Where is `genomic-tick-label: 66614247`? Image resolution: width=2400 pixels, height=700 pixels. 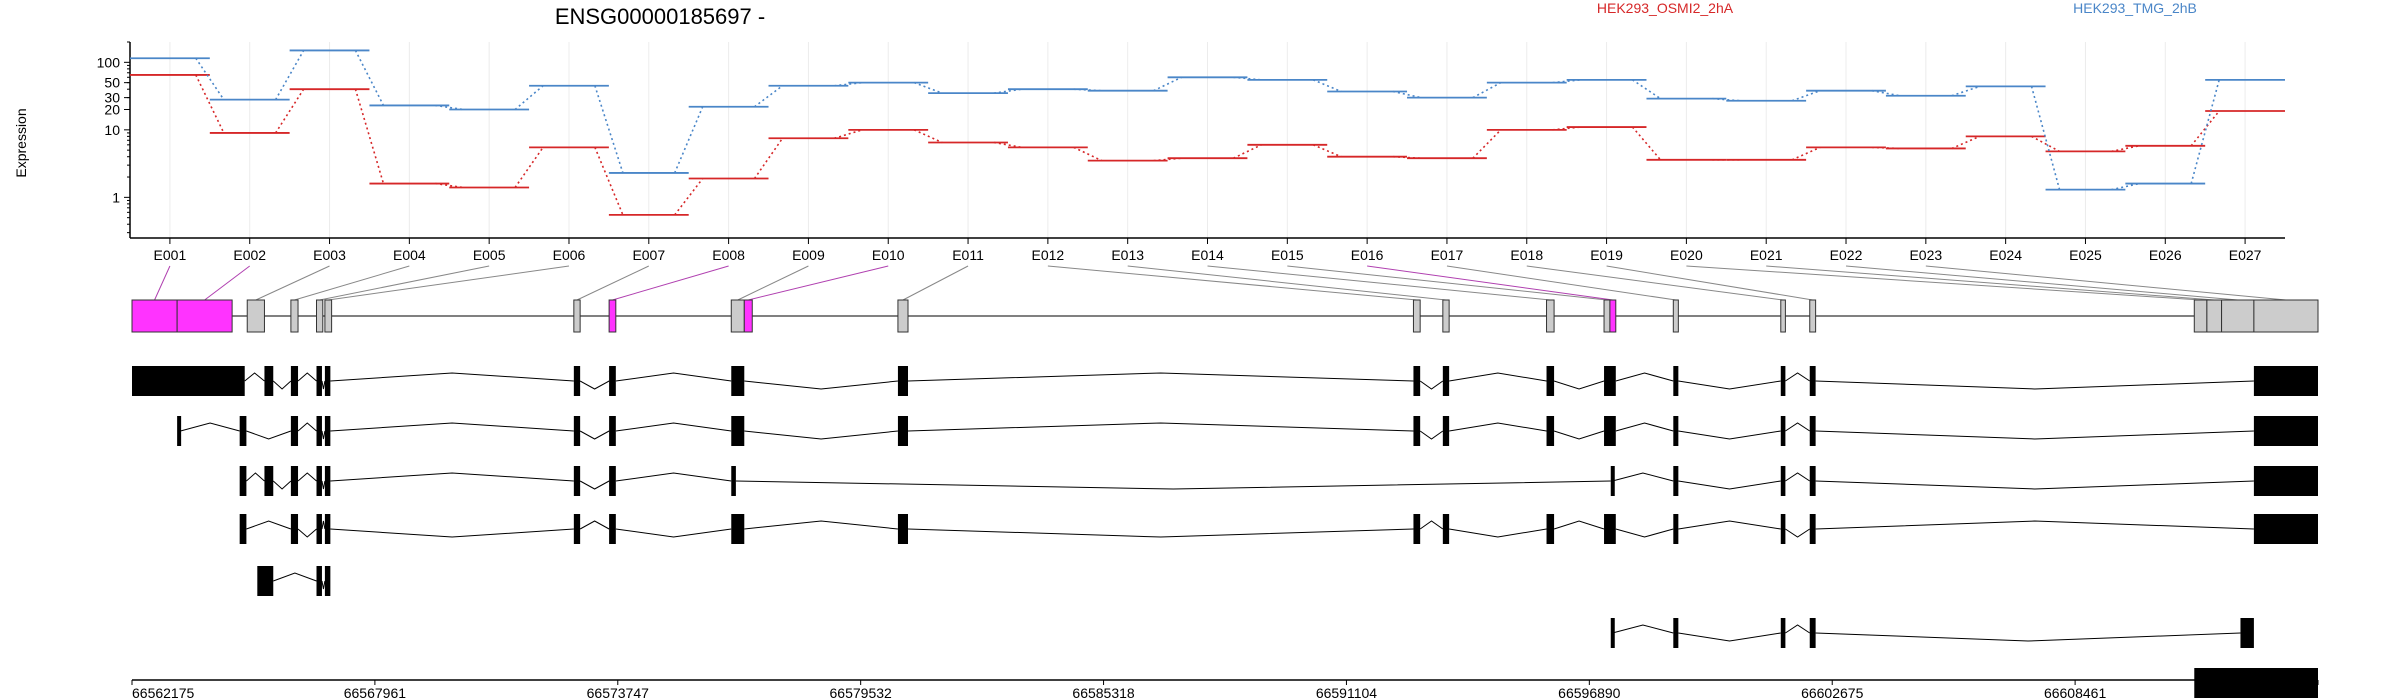 genomic-tick-label: 66614247 is located at coordinates (2287, 692).